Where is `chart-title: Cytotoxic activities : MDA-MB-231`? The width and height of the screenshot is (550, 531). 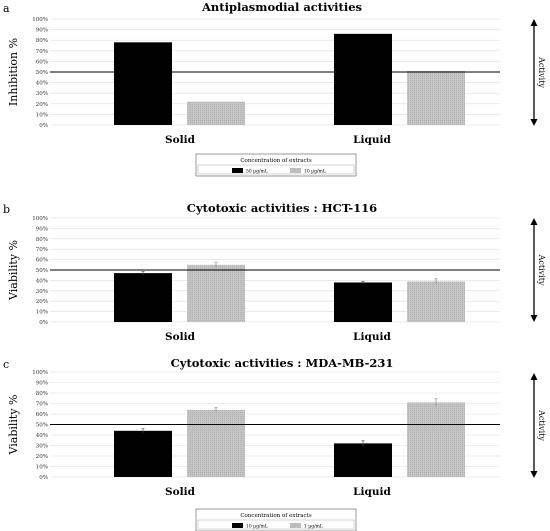
chart-title: Cytotoxic activities : MDA-MB-231 is located at coordinates (282, 363).